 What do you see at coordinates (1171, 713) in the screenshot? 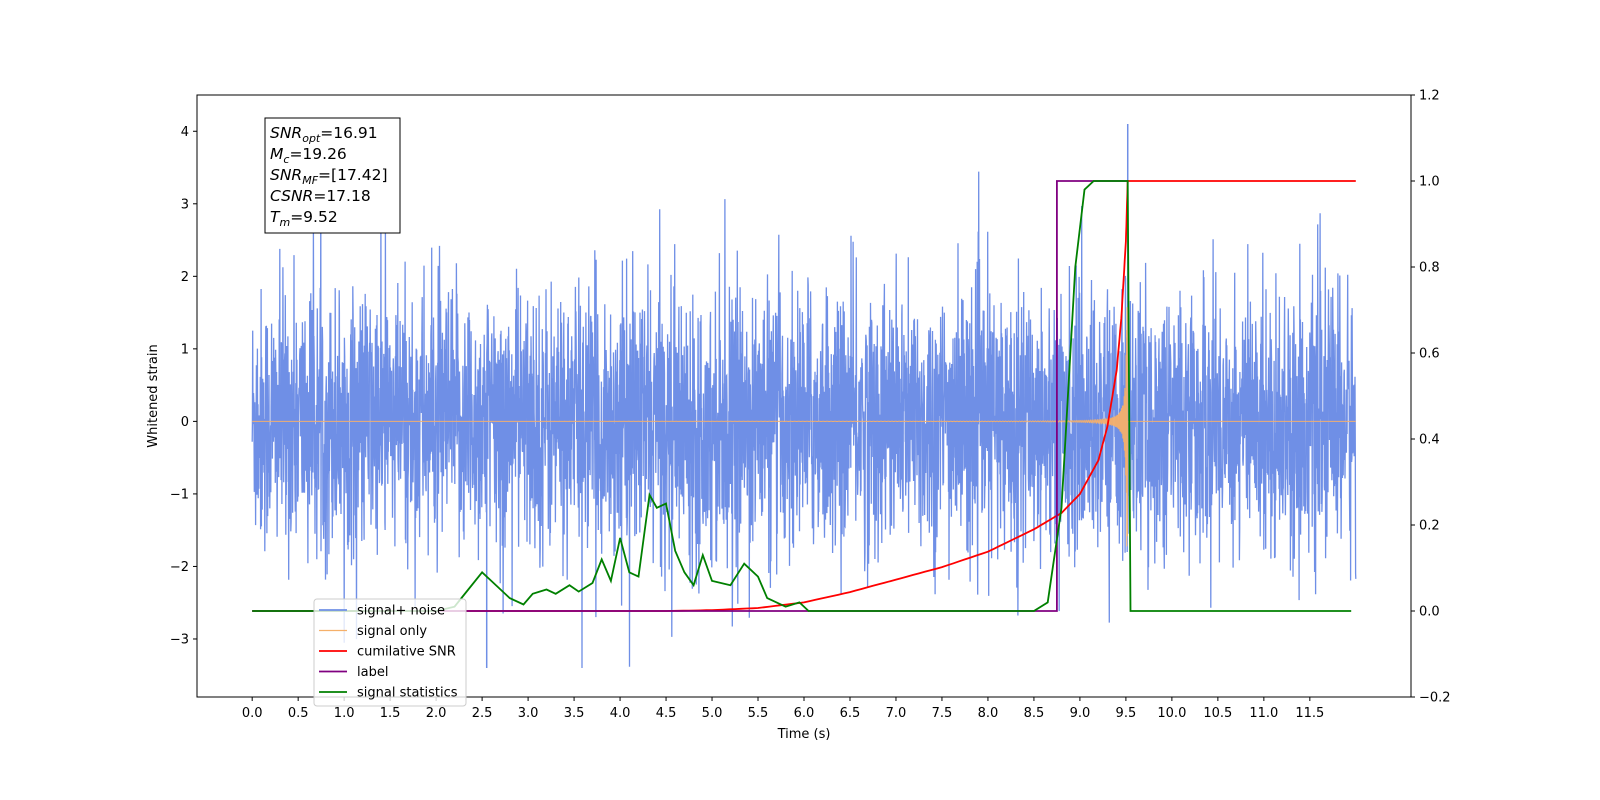
I see `x-tick-label: 10.0` at bounding box center [1171, 713].